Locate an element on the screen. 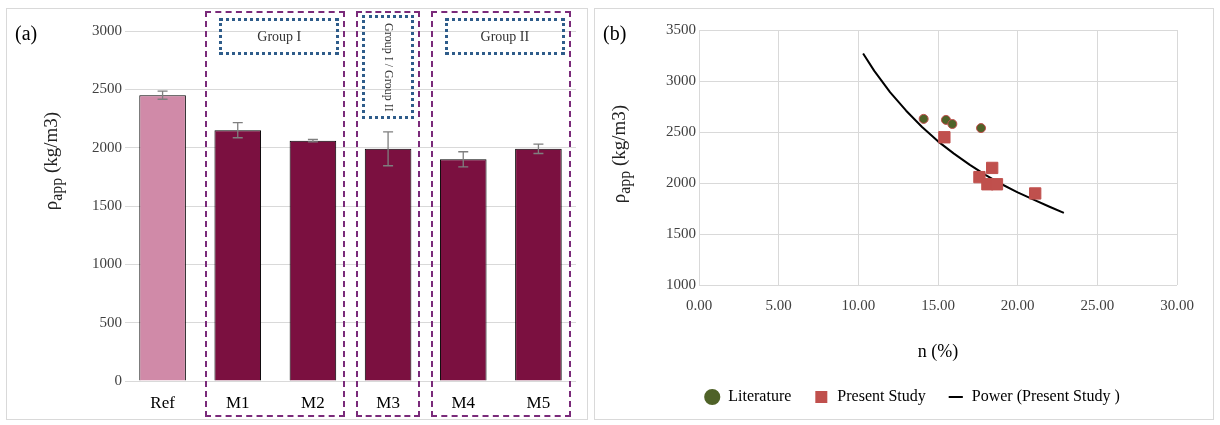 This screenshot has height=425, width=1220. x-tick-label: Ref is located at coordinates (163, 402).